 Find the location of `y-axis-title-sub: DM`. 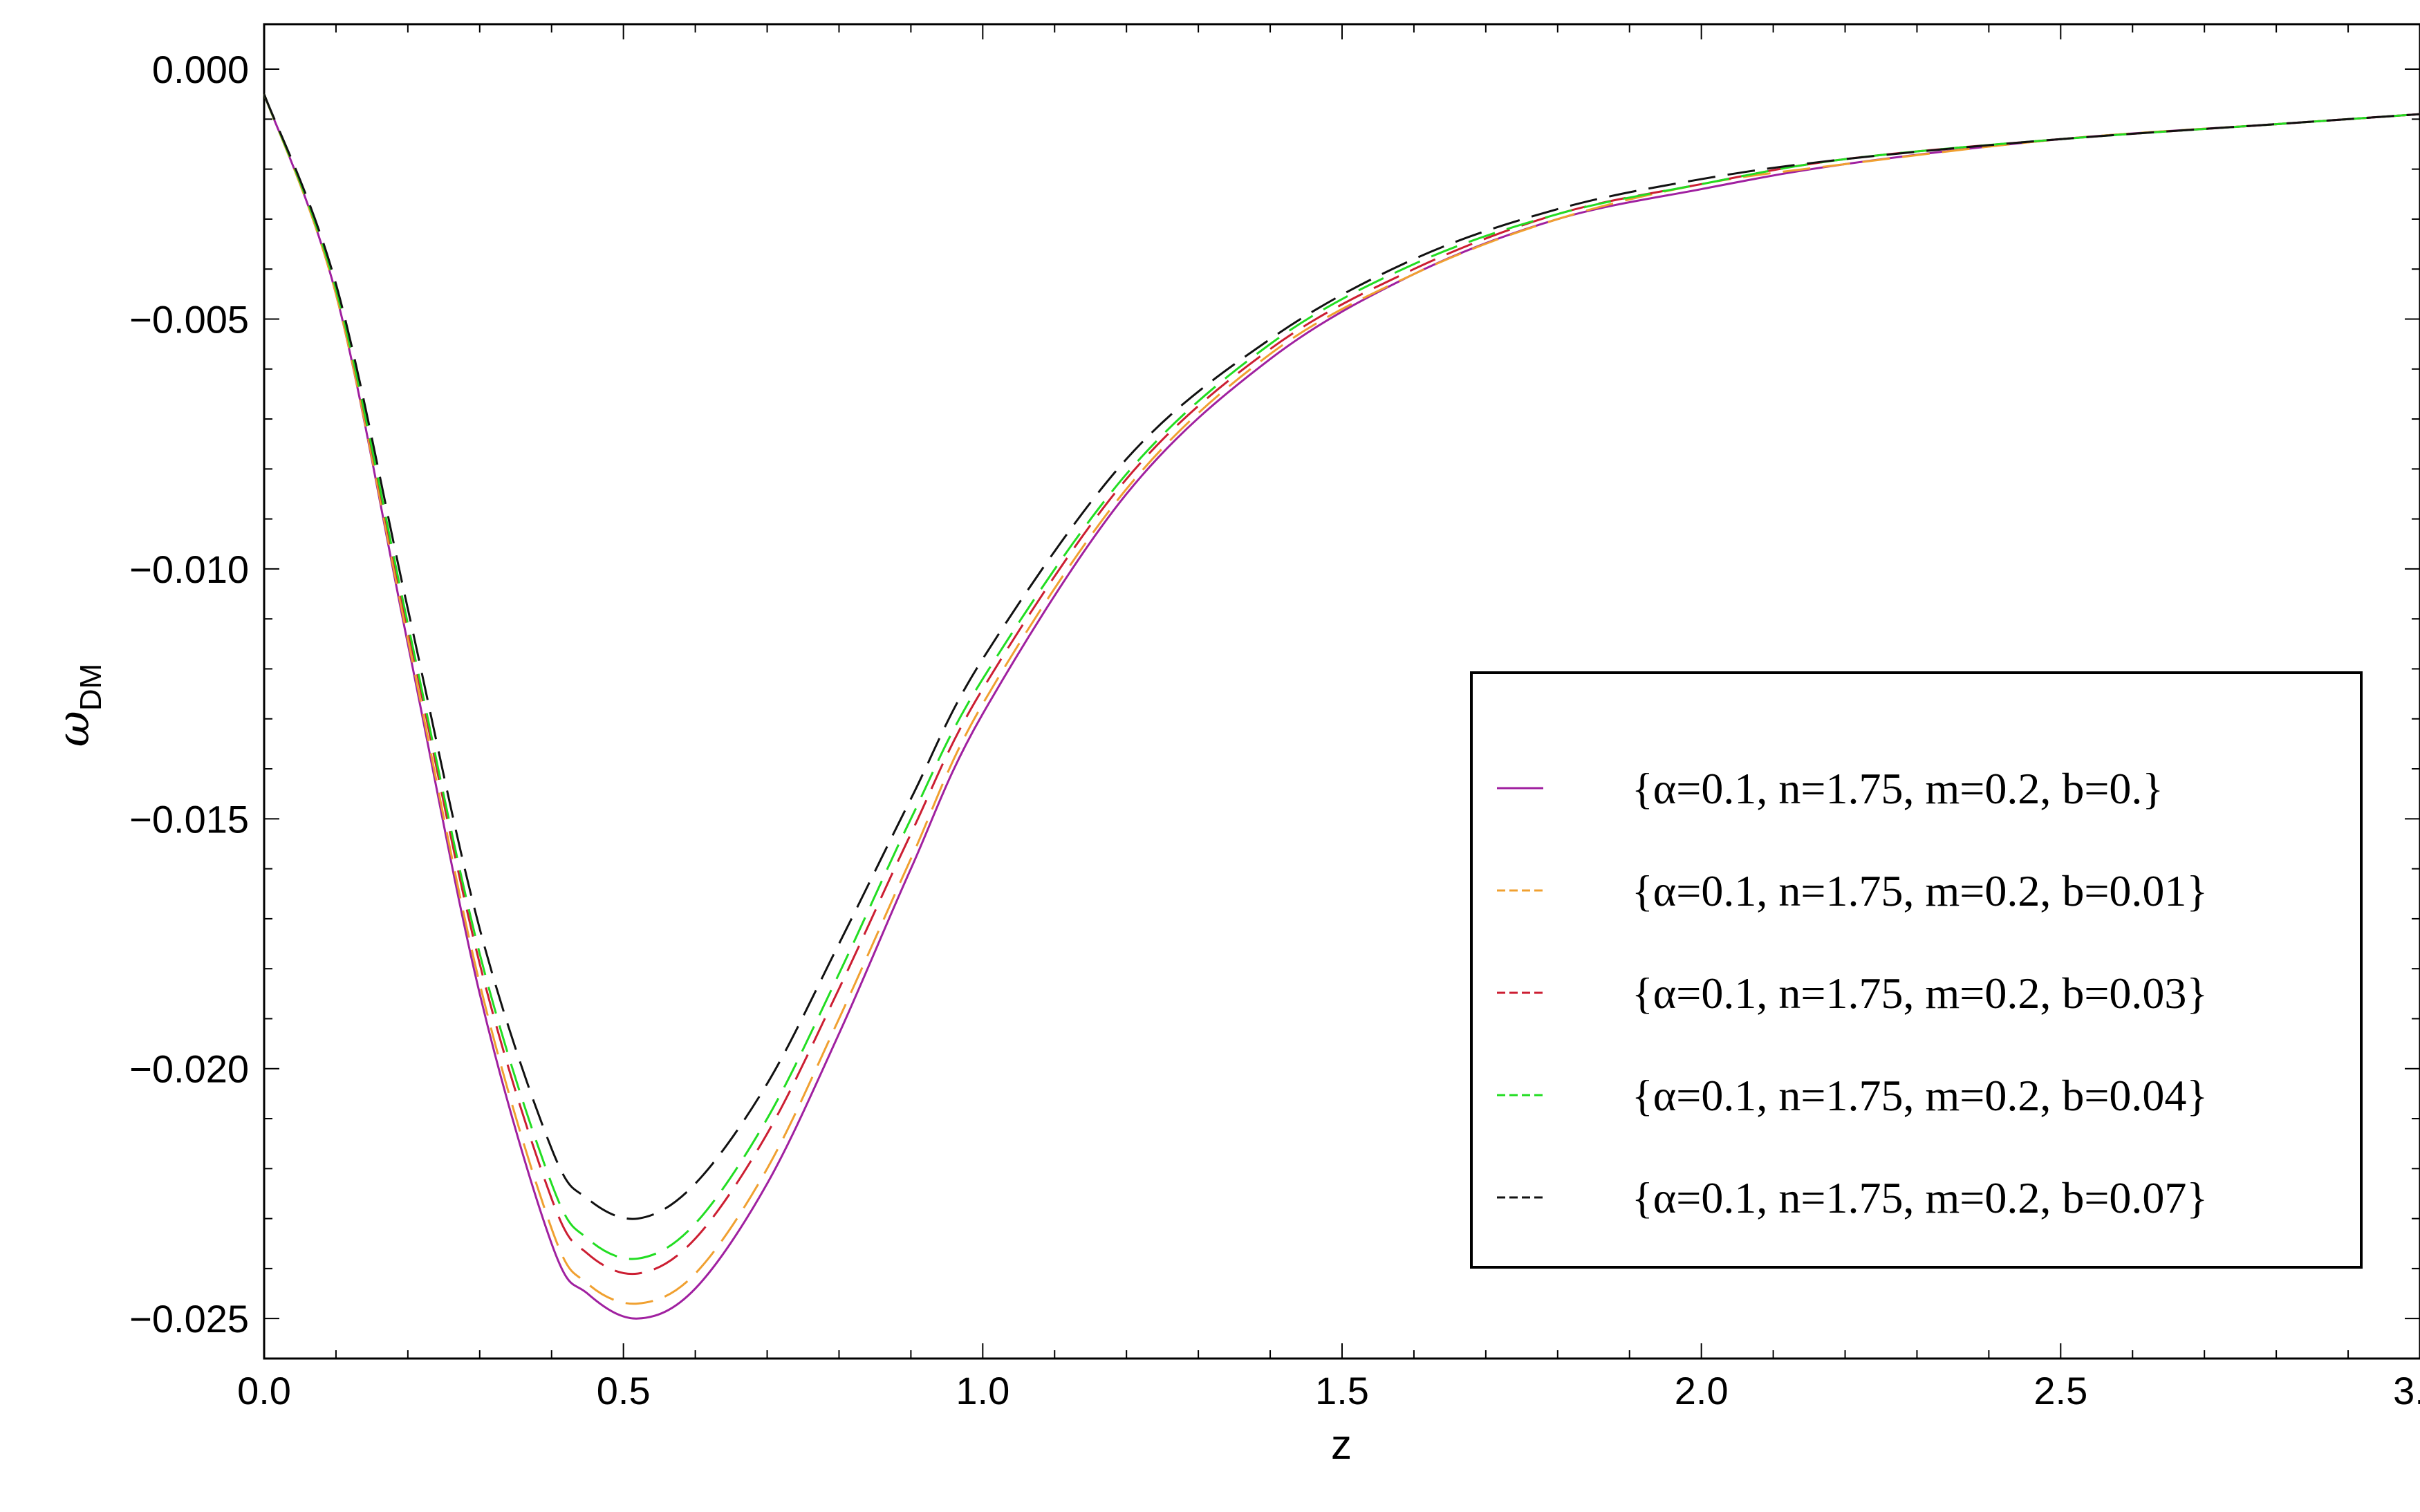

y-axis-title-sub: DM is located at coordinates (91, 687).